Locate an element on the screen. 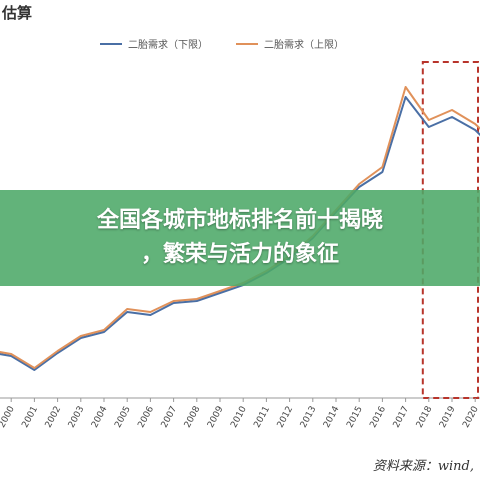  x-tick-label: 2009 is located at coordinates (216, 416).